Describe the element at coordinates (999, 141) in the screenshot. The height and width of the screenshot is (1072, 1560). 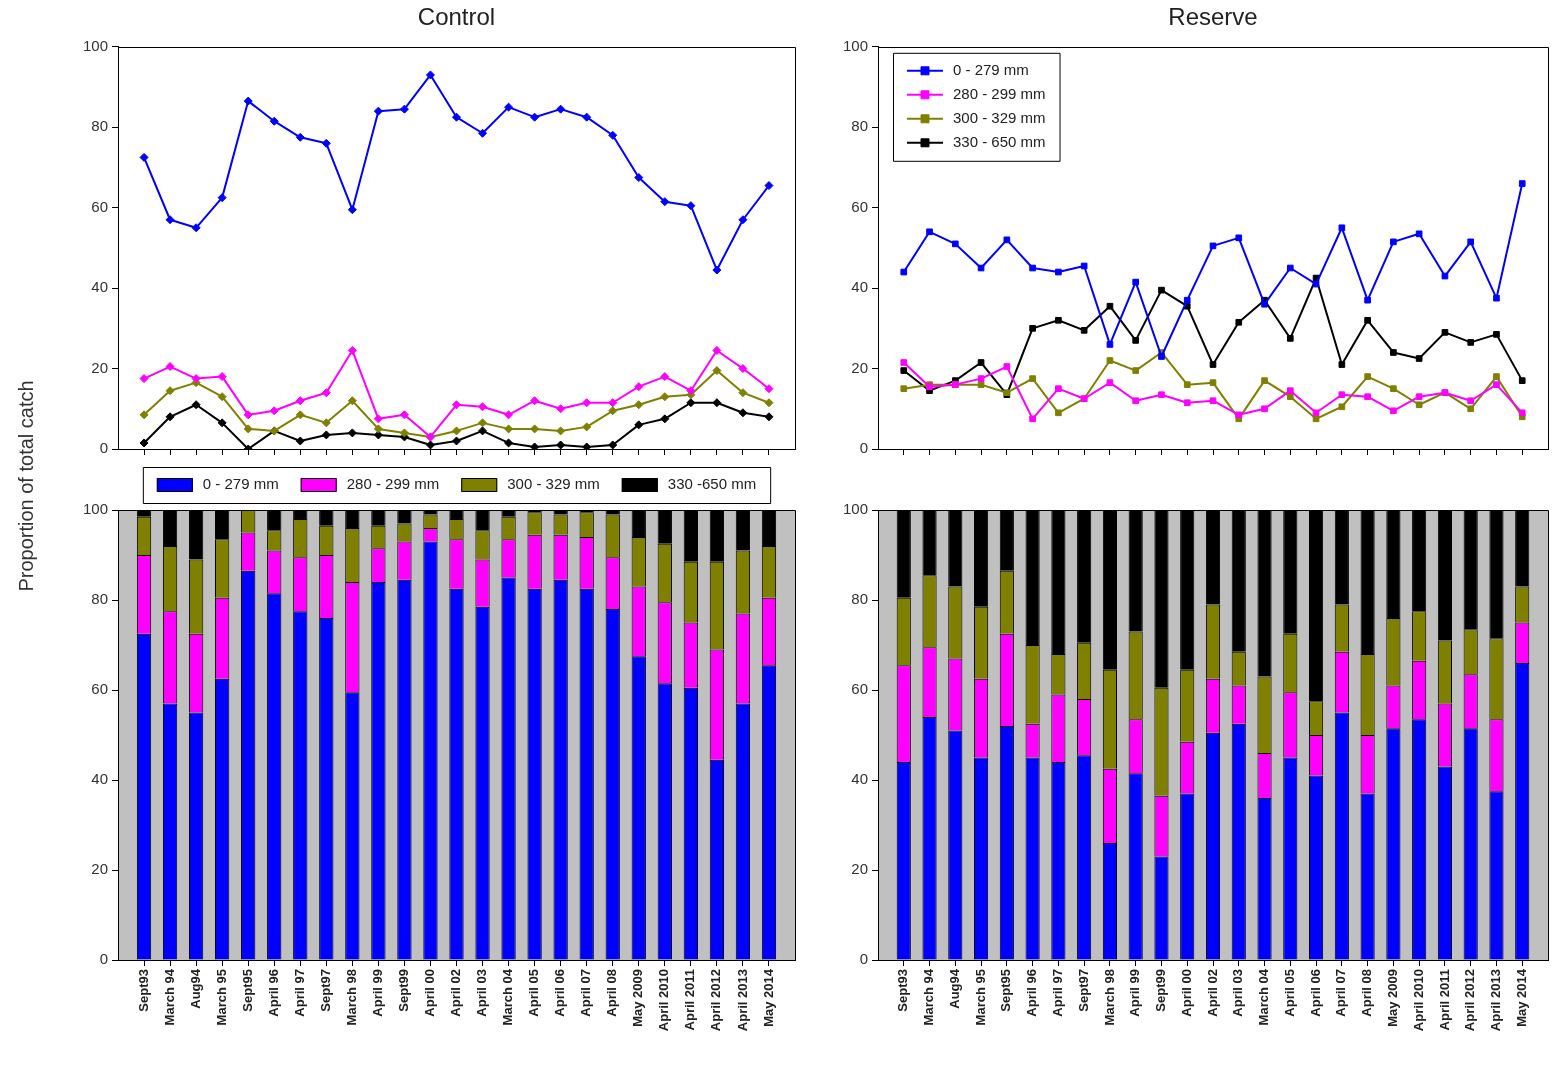
I see `legend-label: 330 - 650 mm` at that location.